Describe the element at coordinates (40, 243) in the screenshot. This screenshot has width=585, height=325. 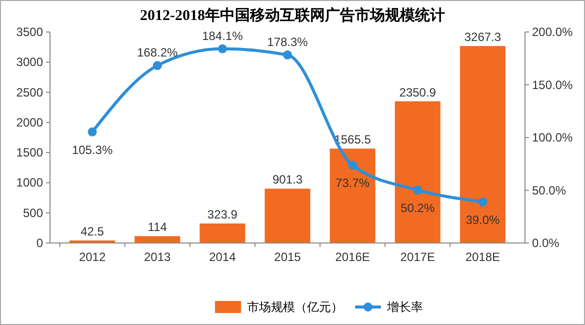
I see `y-tick-label: 0` at that location.